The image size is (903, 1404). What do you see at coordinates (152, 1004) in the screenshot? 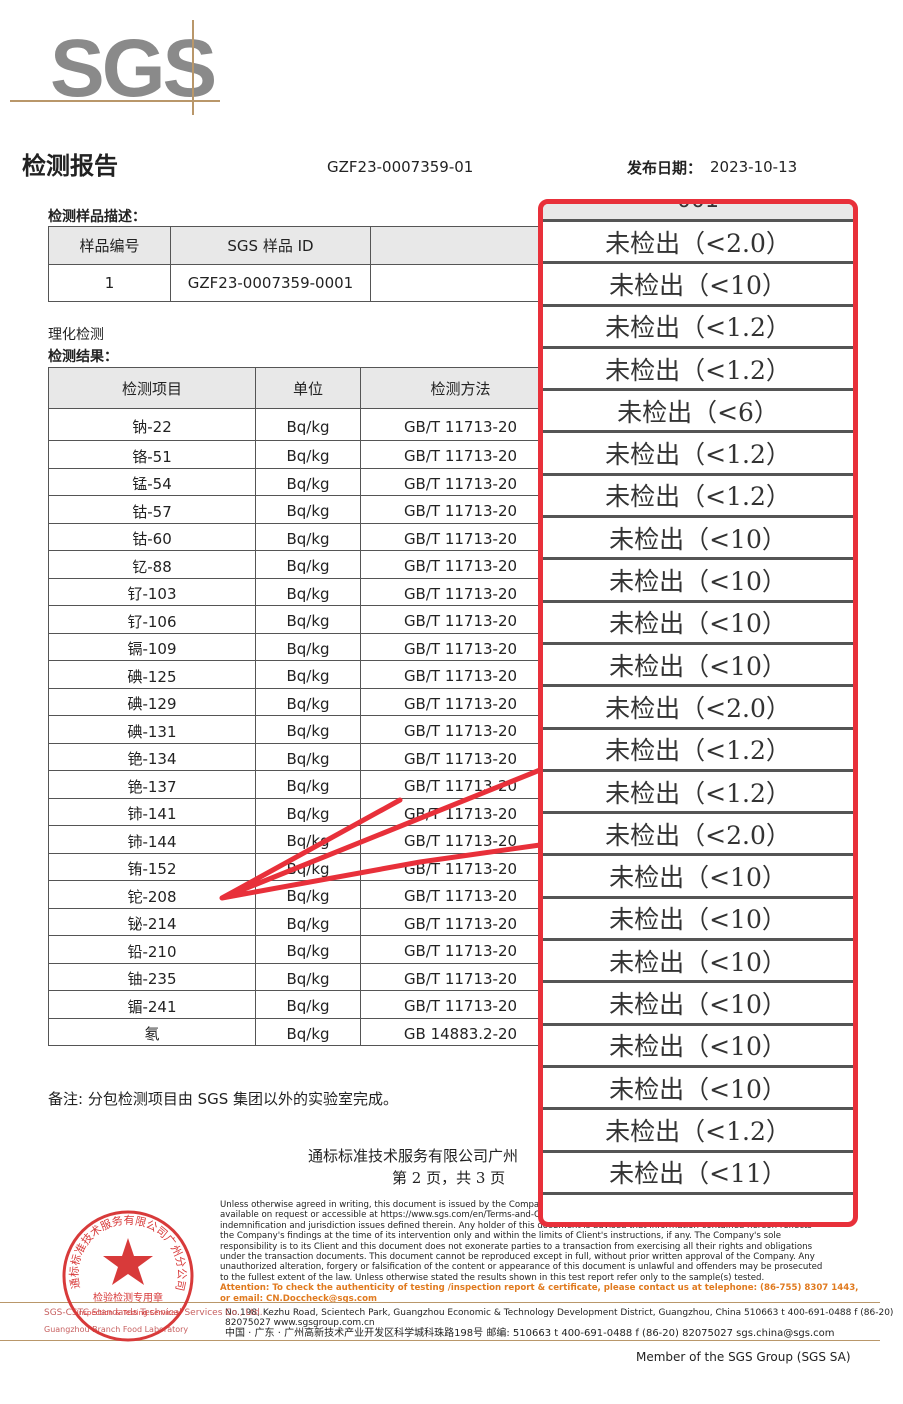
I see `results-cell: 镅-241` at bounding box center [152, 1004].